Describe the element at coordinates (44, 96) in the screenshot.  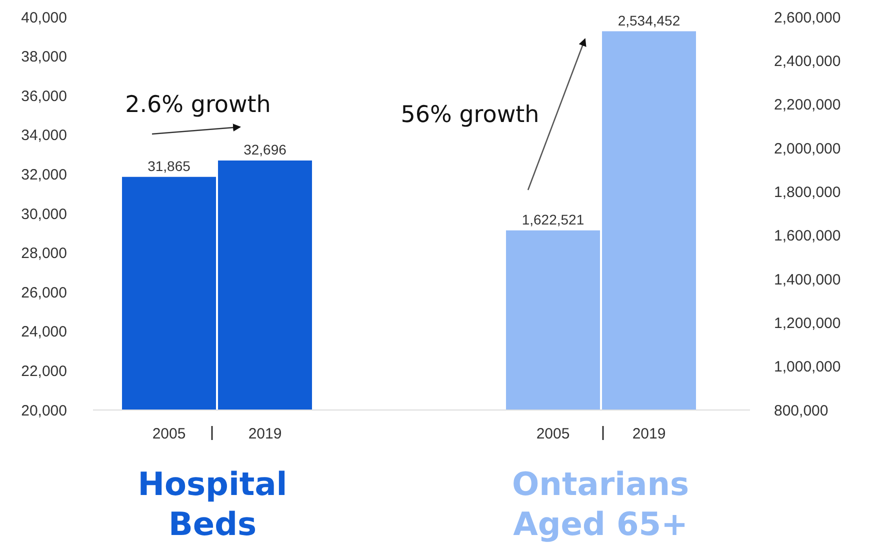
I see `y-tick-label: 36,000` at that location.